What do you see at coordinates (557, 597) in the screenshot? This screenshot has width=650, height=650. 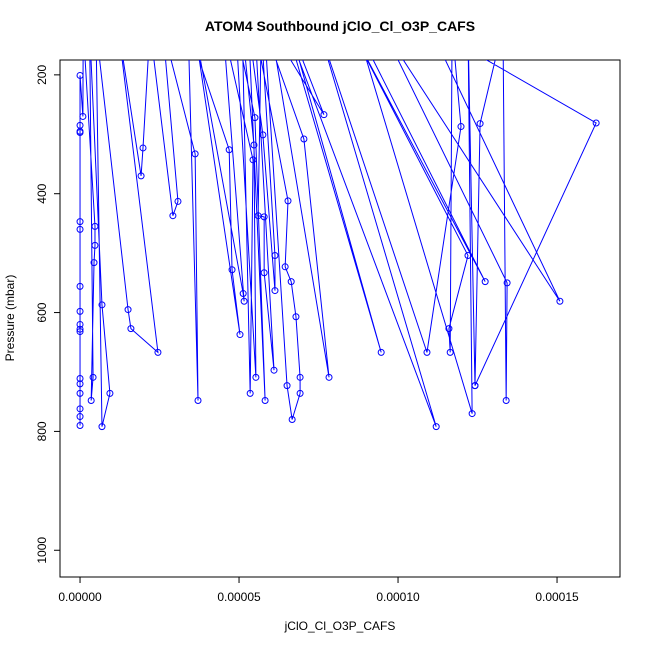 I see `x-tick-label: 0.00015` at bounding box center [557, 597].